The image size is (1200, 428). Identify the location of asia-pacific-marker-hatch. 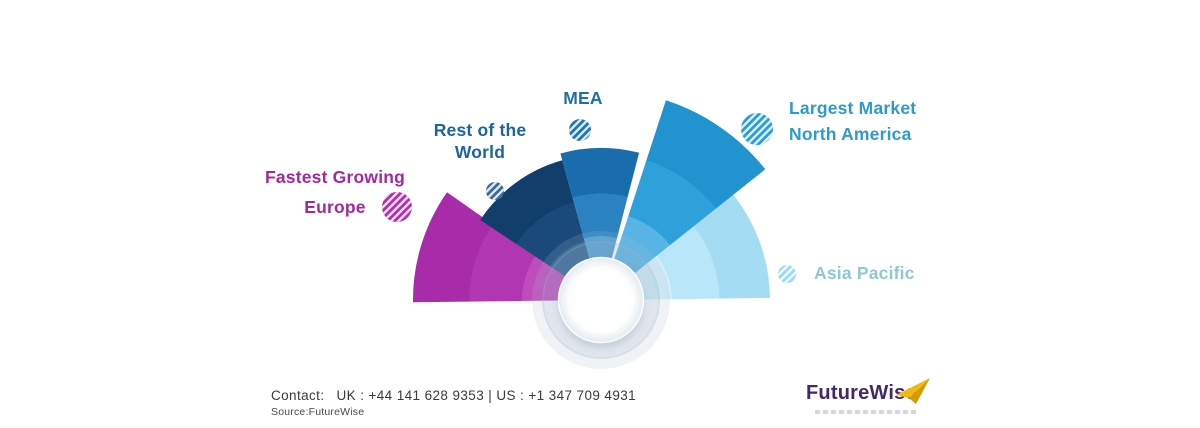
(787, 274).